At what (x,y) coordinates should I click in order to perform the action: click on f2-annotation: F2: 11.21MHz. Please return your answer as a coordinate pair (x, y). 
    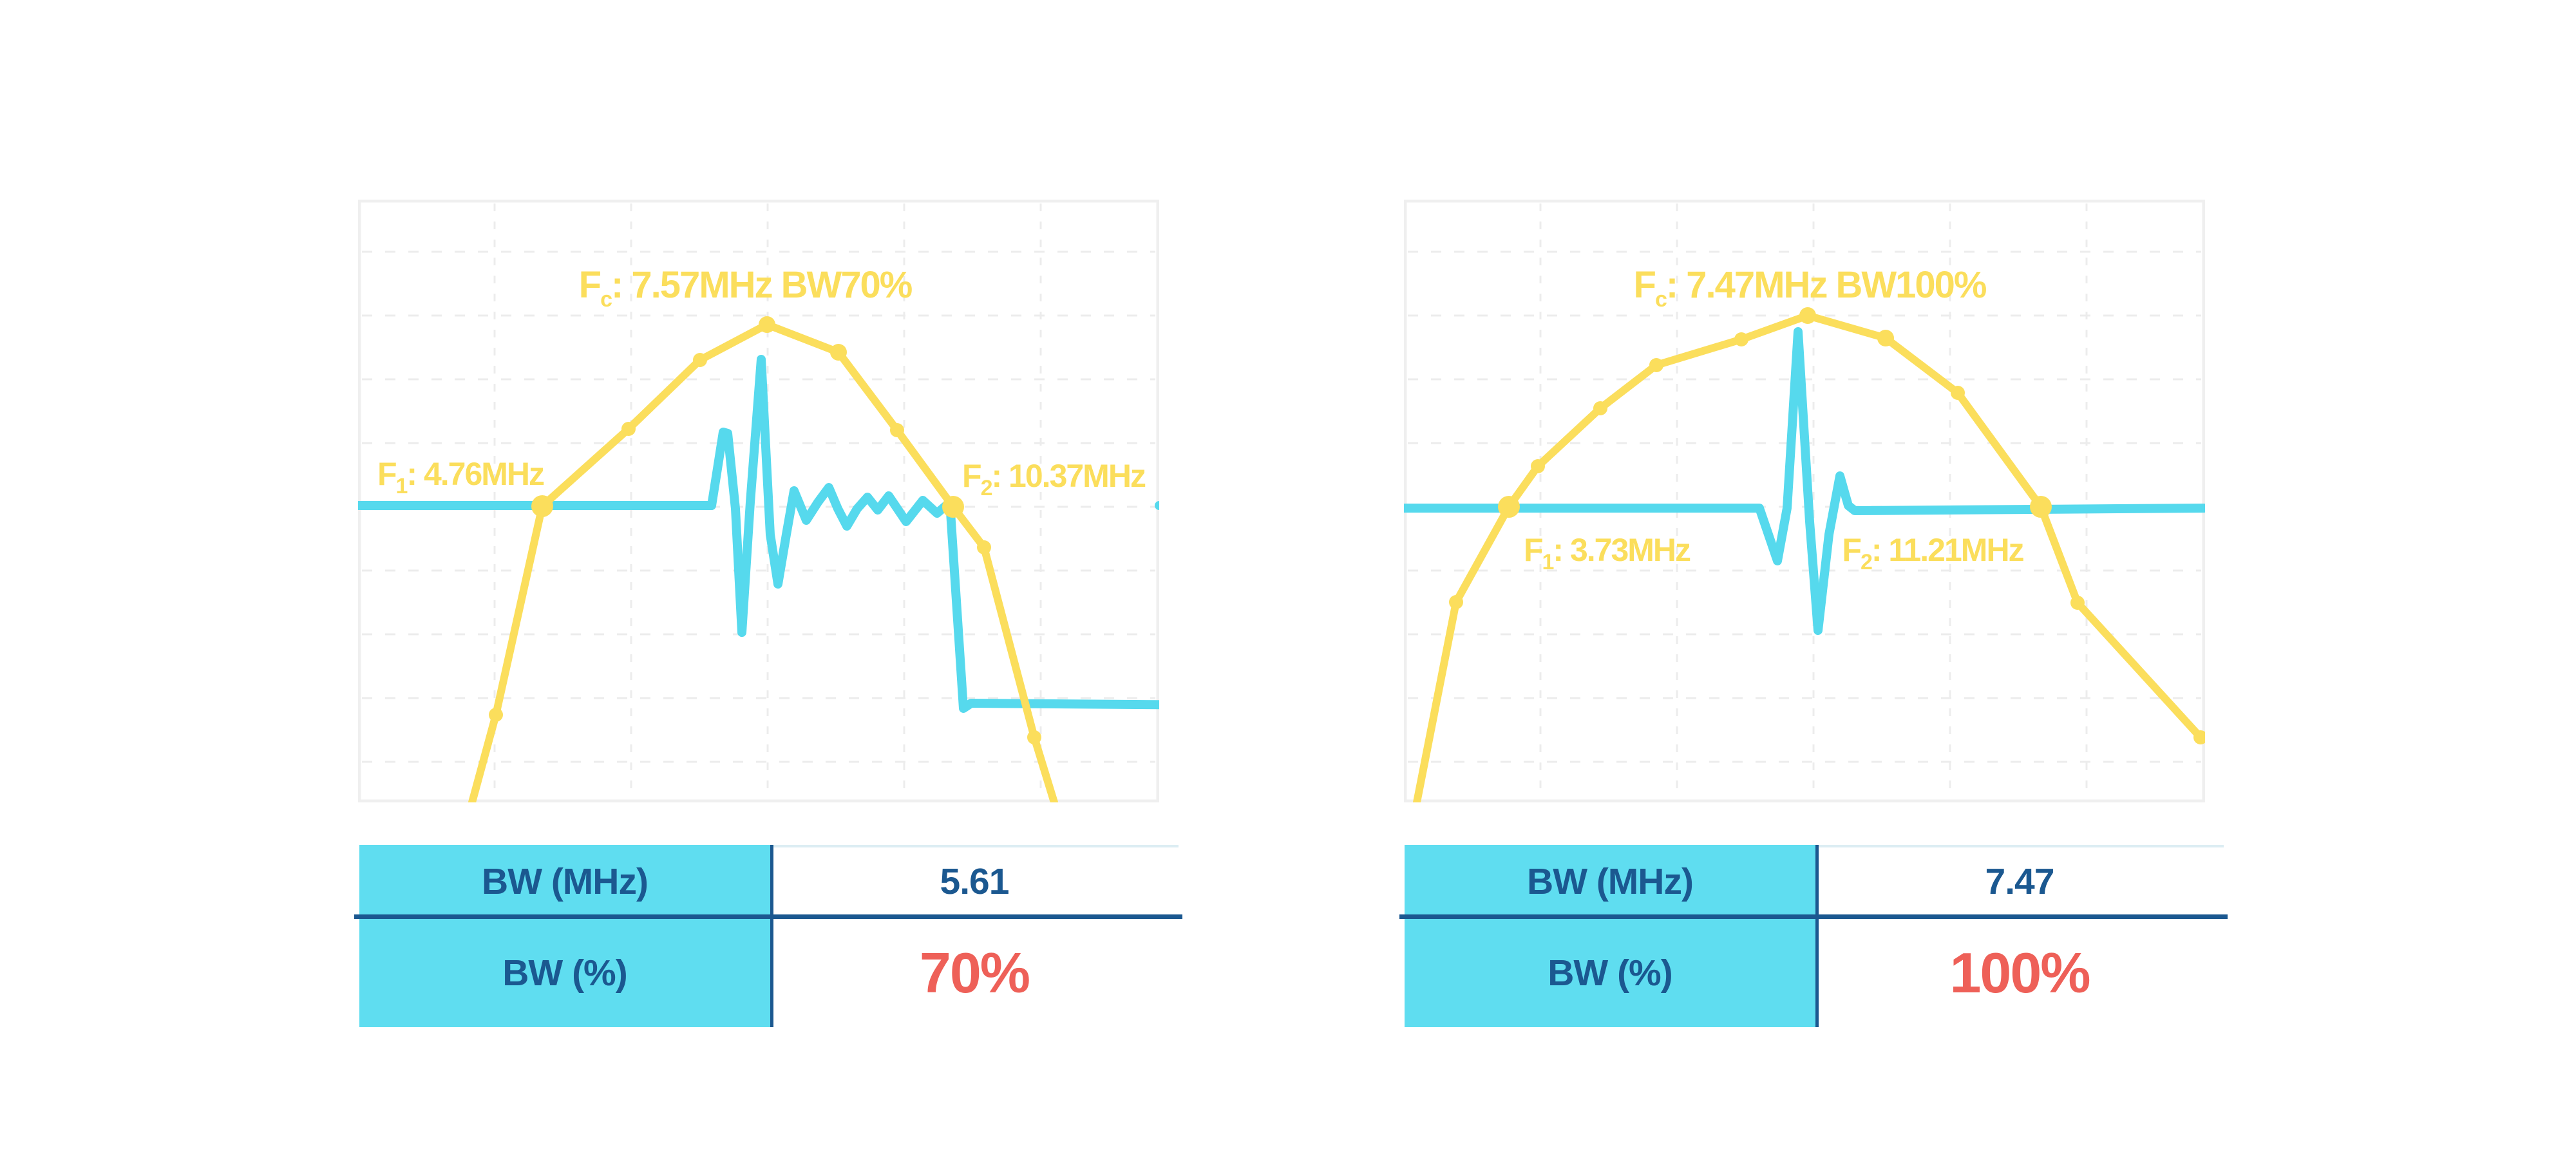
    Looking at the image, I should click on (1933, 553).